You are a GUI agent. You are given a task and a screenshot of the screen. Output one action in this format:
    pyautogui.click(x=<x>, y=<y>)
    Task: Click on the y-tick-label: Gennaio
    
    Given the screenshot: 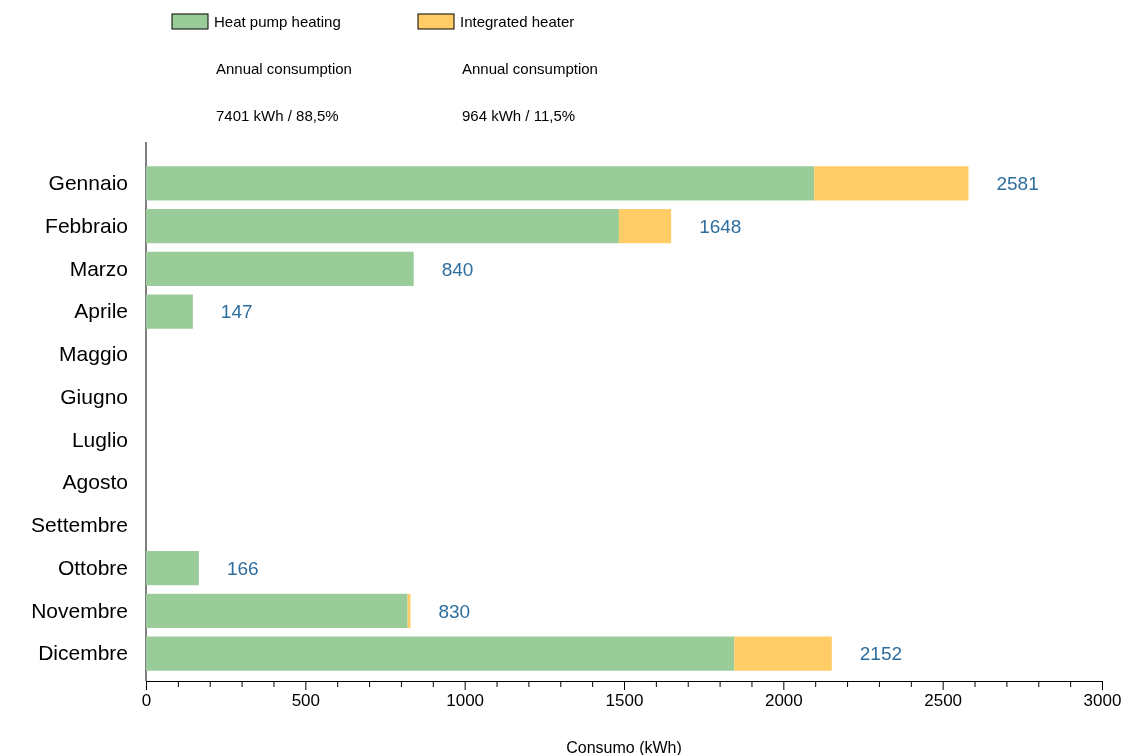 What is the action you would take?
    pyautogui.click(x=88, y=183)
    